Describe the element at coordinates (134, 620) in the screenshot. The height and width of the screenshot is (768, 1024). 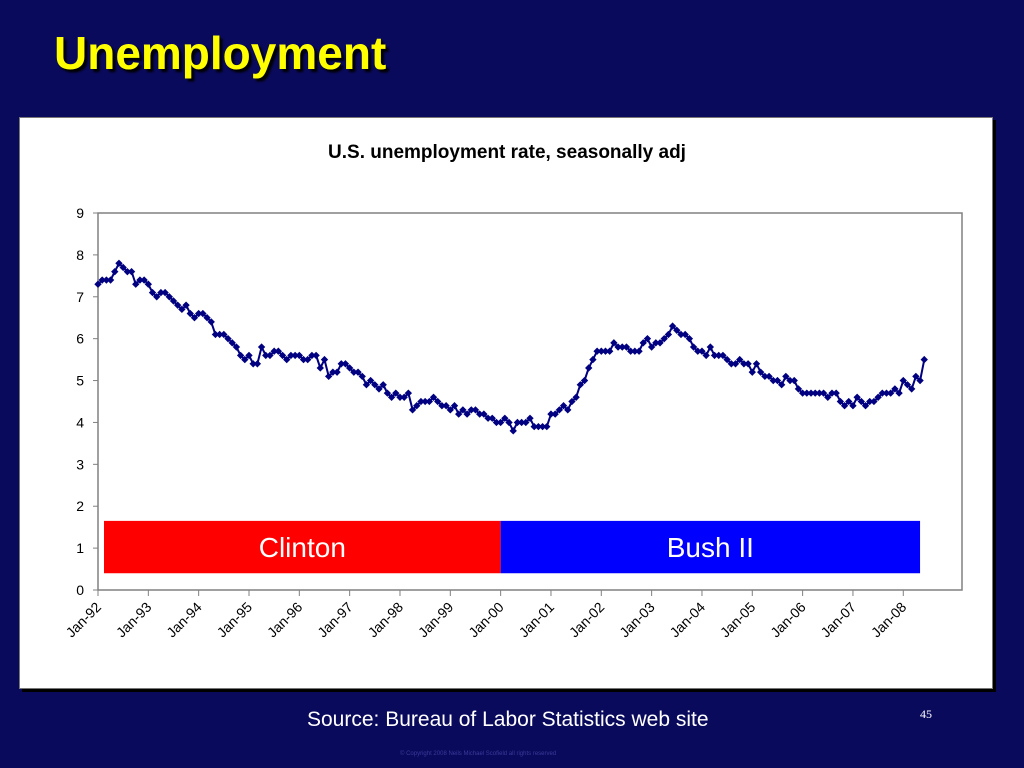
I see `x-tick-label: Jan-93` at that location.